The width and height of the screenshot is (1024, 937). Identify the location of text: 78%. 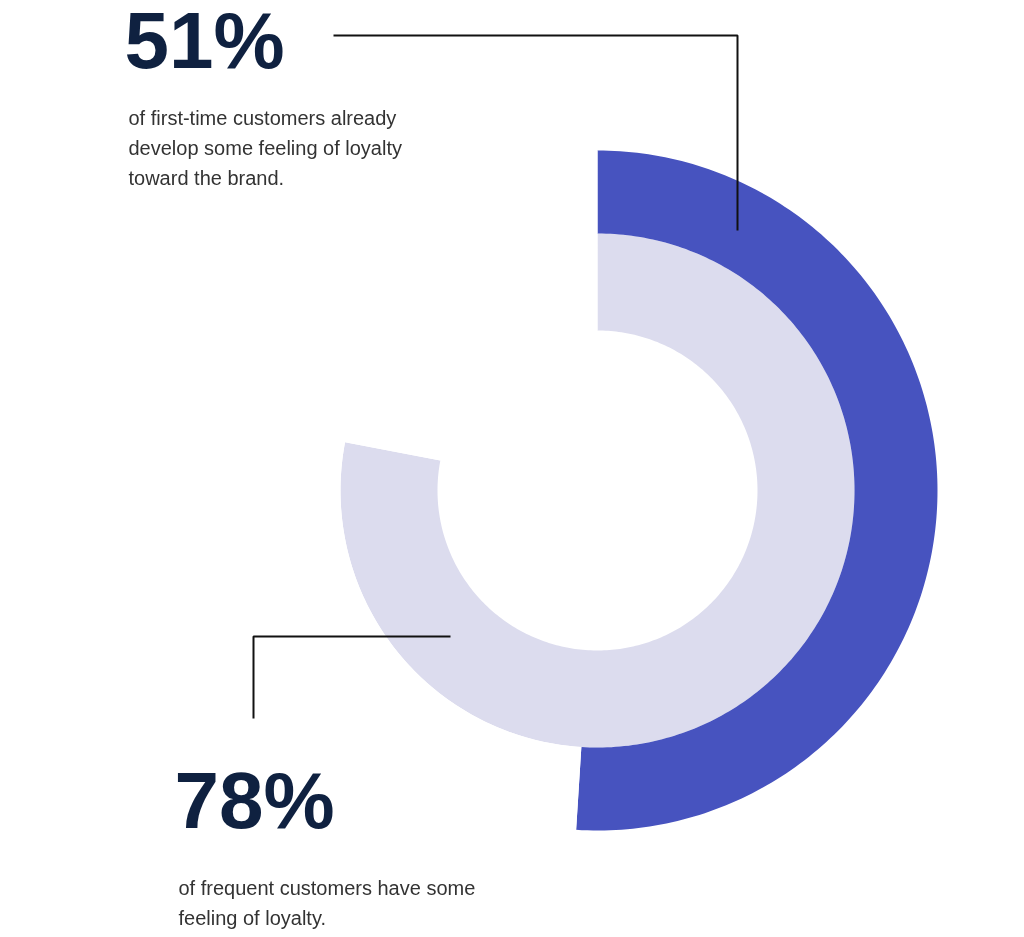
(254, 800).